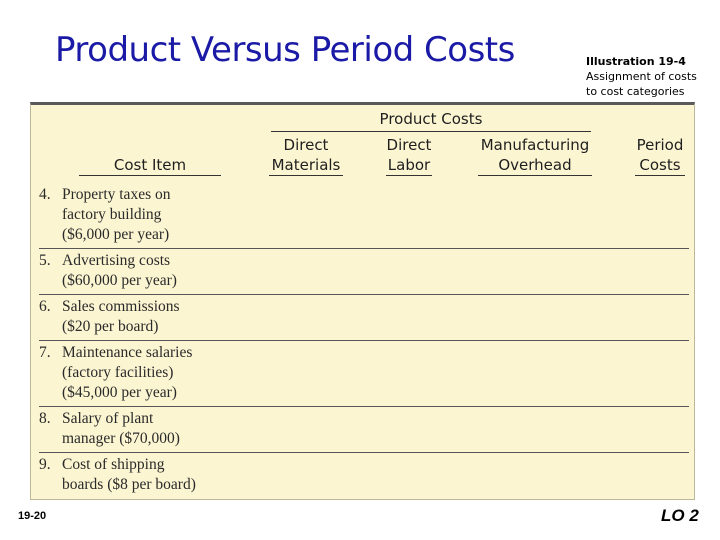  I want to click on direct-labor-line2: Labor, so click(409, 165).